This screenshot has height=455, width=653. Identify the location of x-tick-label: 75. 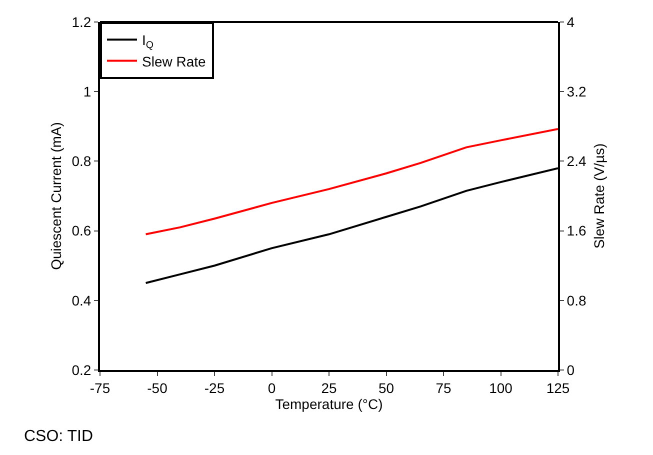
(444, 388).